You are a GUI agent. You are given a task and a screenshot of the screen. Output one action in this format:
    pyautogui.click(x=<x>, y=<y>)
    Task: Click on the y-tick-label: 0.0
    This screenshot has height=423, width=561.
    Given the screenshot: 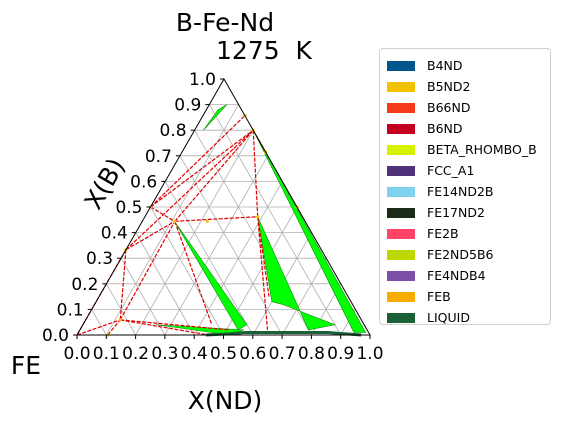 What is the action you would take?
    pyautogui.click(x=55, y=336)
    